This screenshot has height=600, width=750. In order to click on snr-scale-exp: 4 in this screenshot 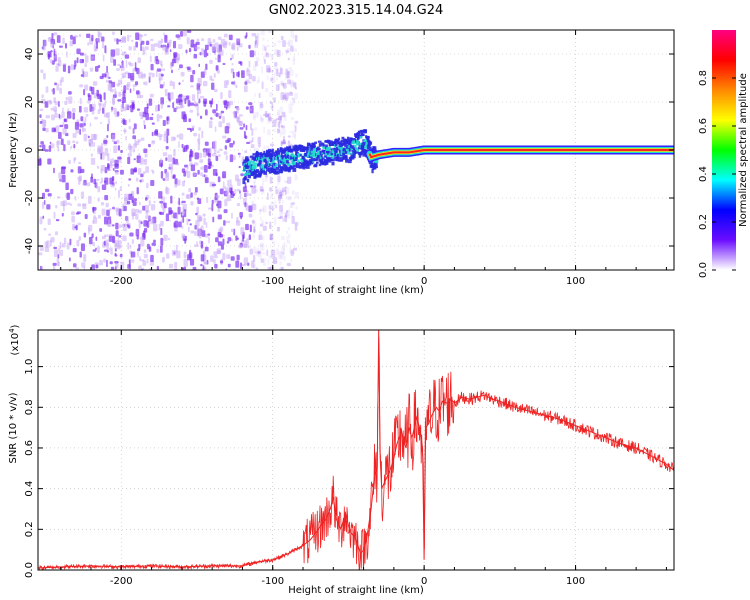, I will do `click(12, 330)`.